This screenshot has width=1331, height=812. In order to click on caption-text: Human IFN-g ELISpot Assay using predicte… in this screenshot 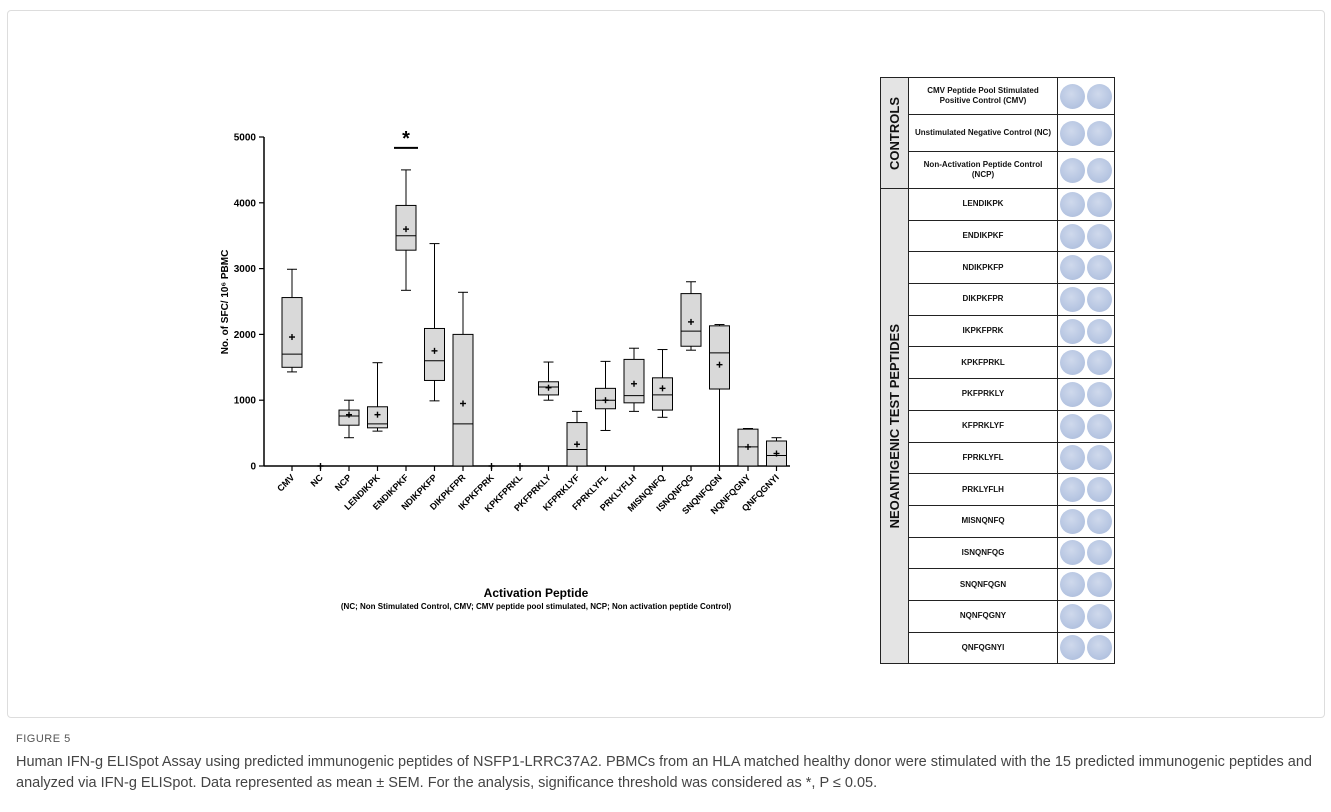, I will do `click(664, 772)`.